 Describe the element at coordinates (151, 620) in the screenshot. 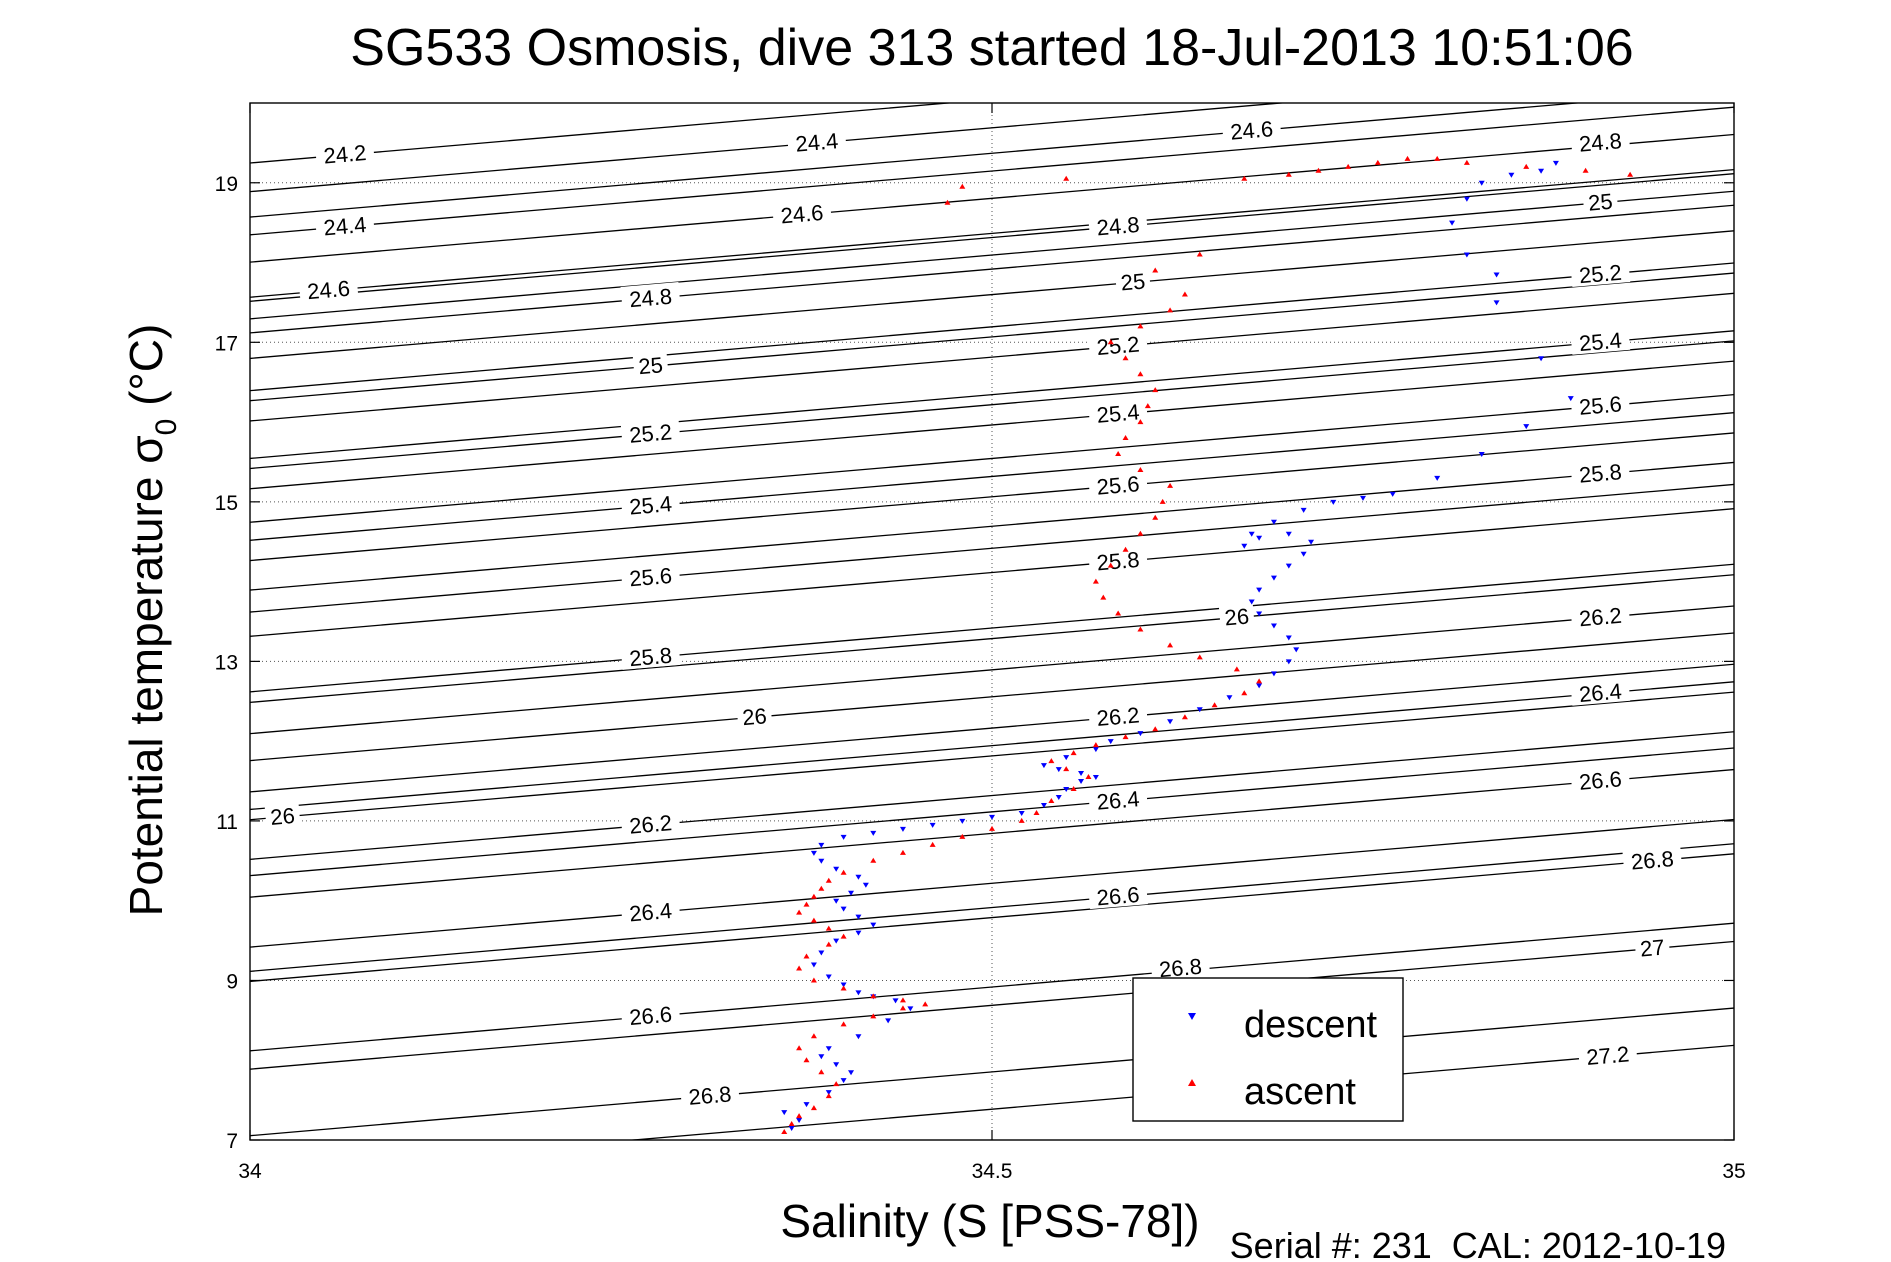

I see `y-axis-label: Potential temperature σ0 (°C)` at that location.